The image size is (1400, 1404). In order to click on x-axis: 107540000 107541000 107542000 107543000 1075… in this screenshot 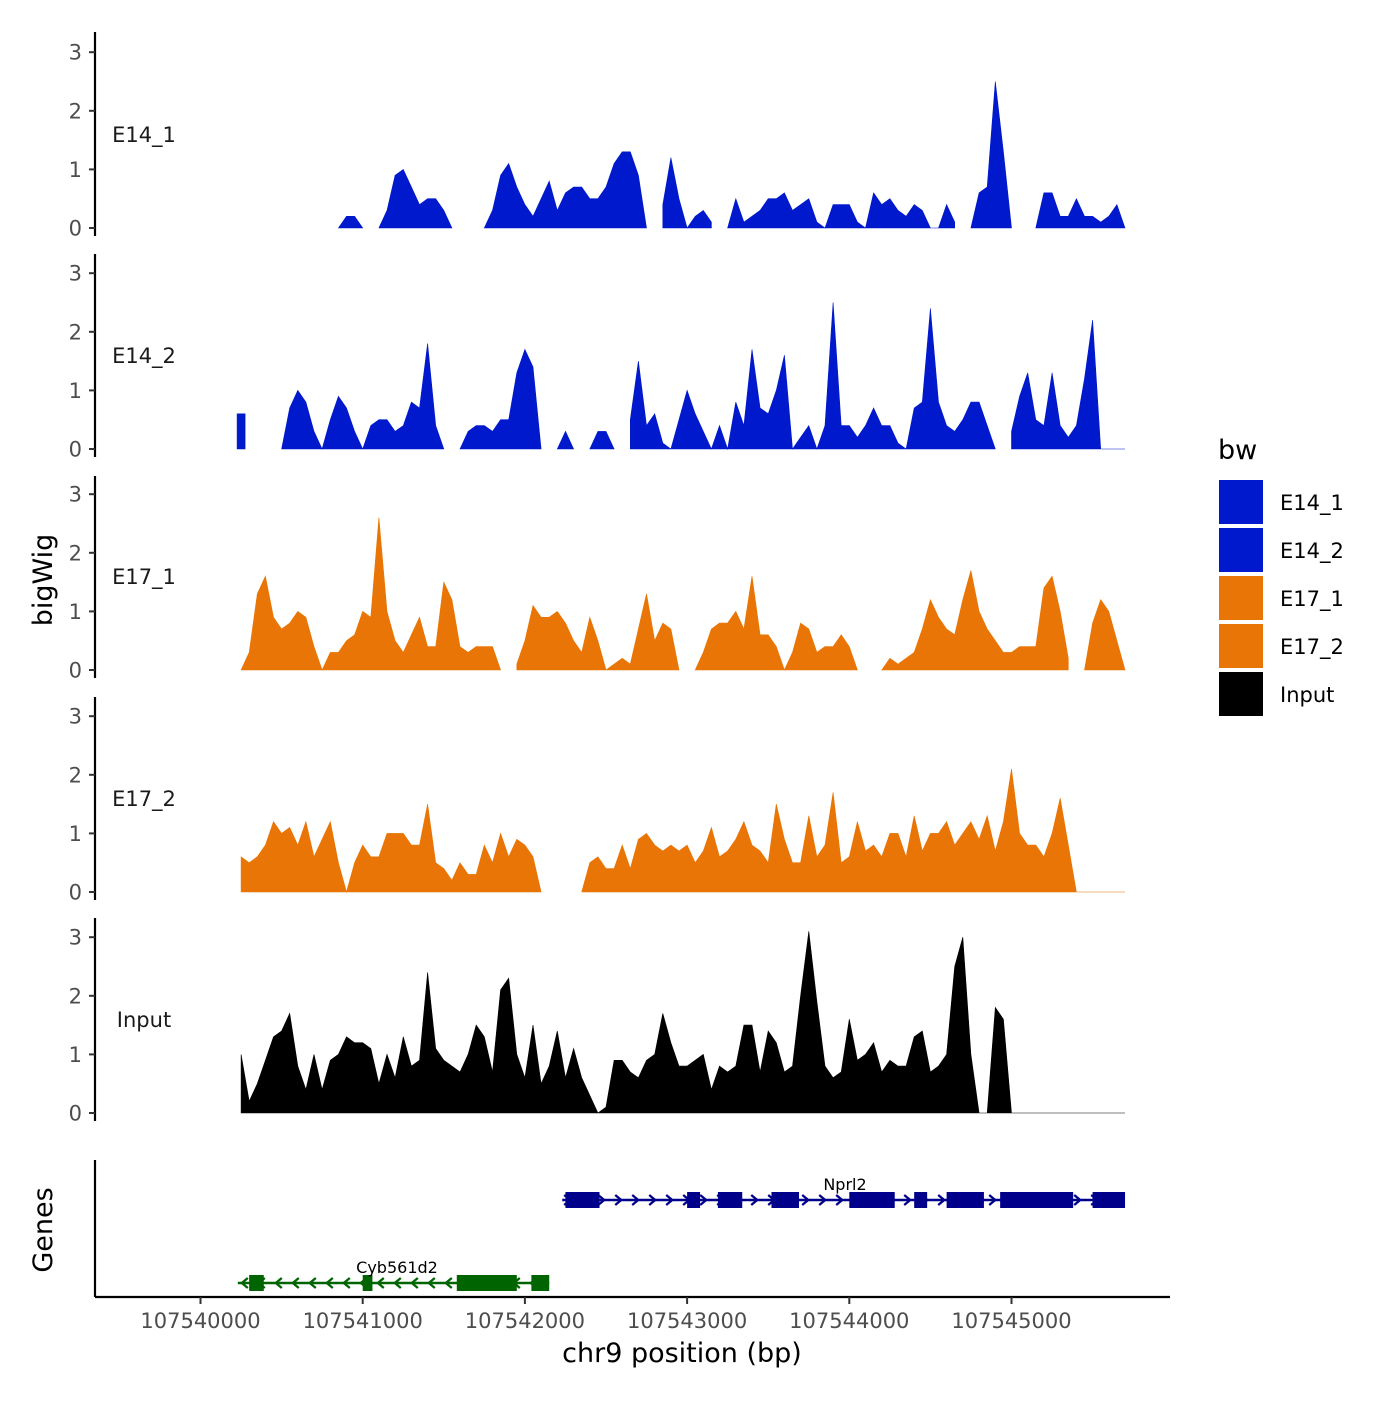, I will do `click(632, 1314)`.